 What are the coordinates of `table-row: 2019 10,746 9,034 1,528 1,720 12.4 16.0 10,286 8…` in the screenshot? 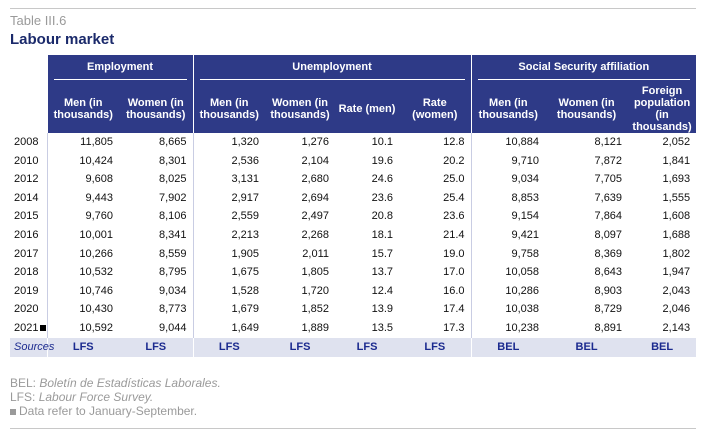 It's located at (353, 291).